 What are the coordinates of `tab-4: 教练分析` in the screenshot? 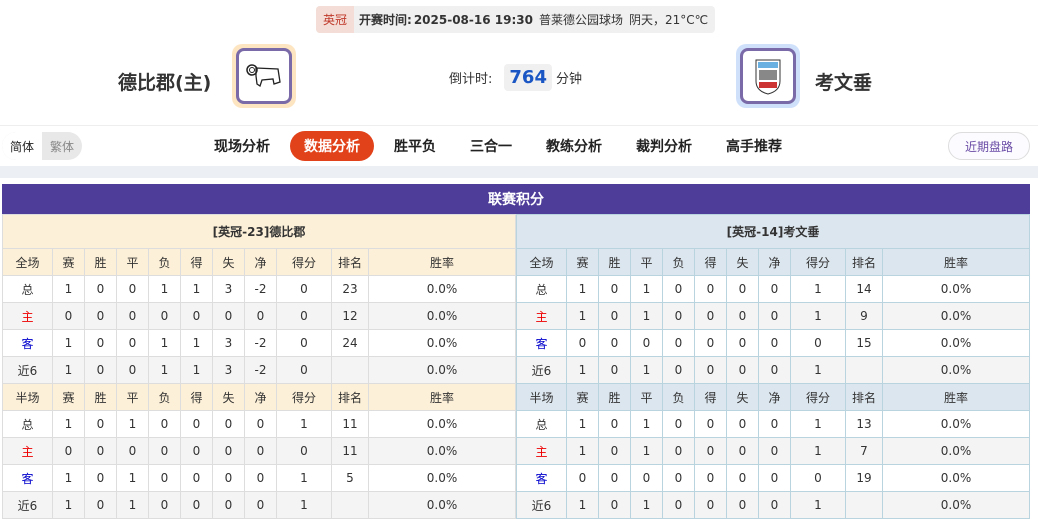 It's located at (574, 147).